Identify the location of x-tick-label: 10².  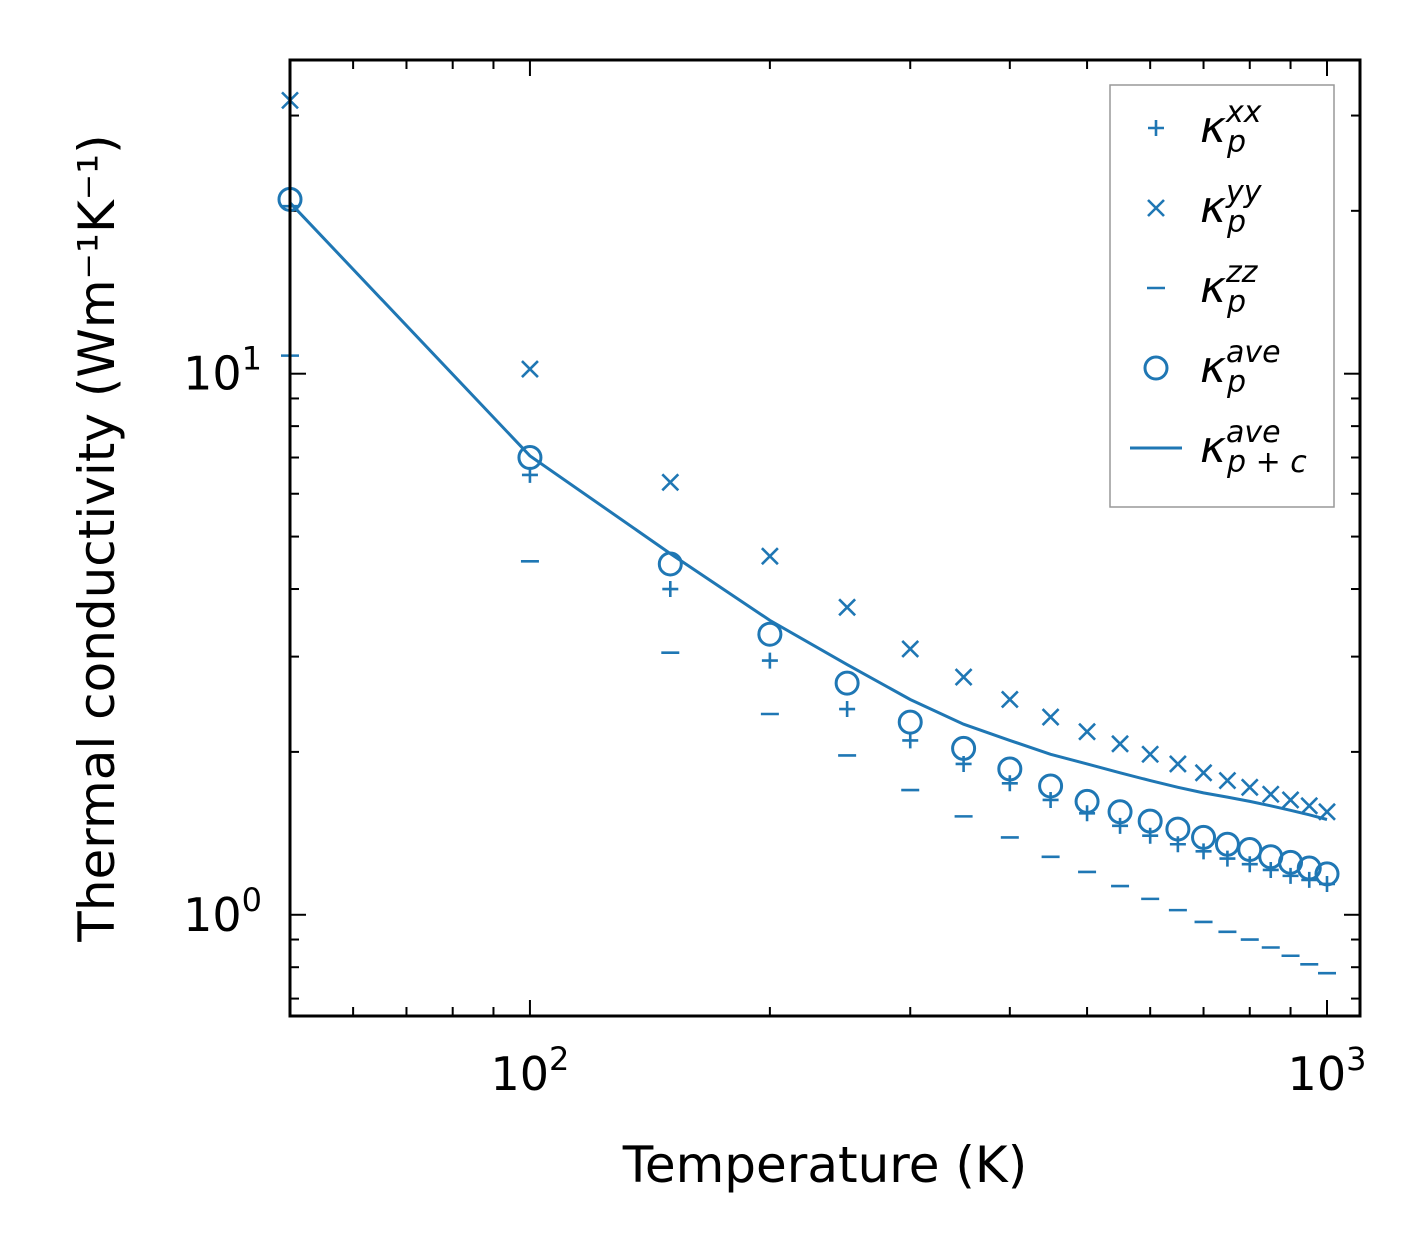
(529, 1070).